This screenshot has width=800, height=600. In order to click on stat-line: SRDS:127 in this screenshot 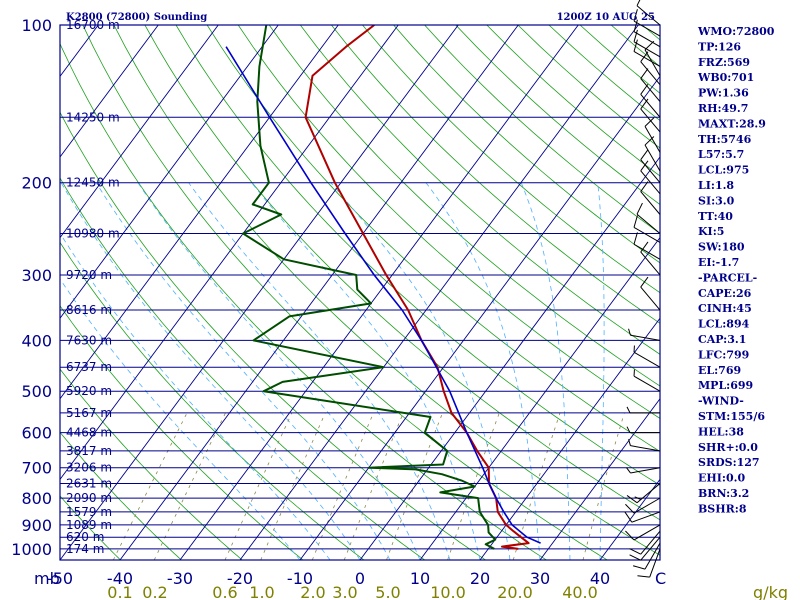, I will do `click(729, 462)`.